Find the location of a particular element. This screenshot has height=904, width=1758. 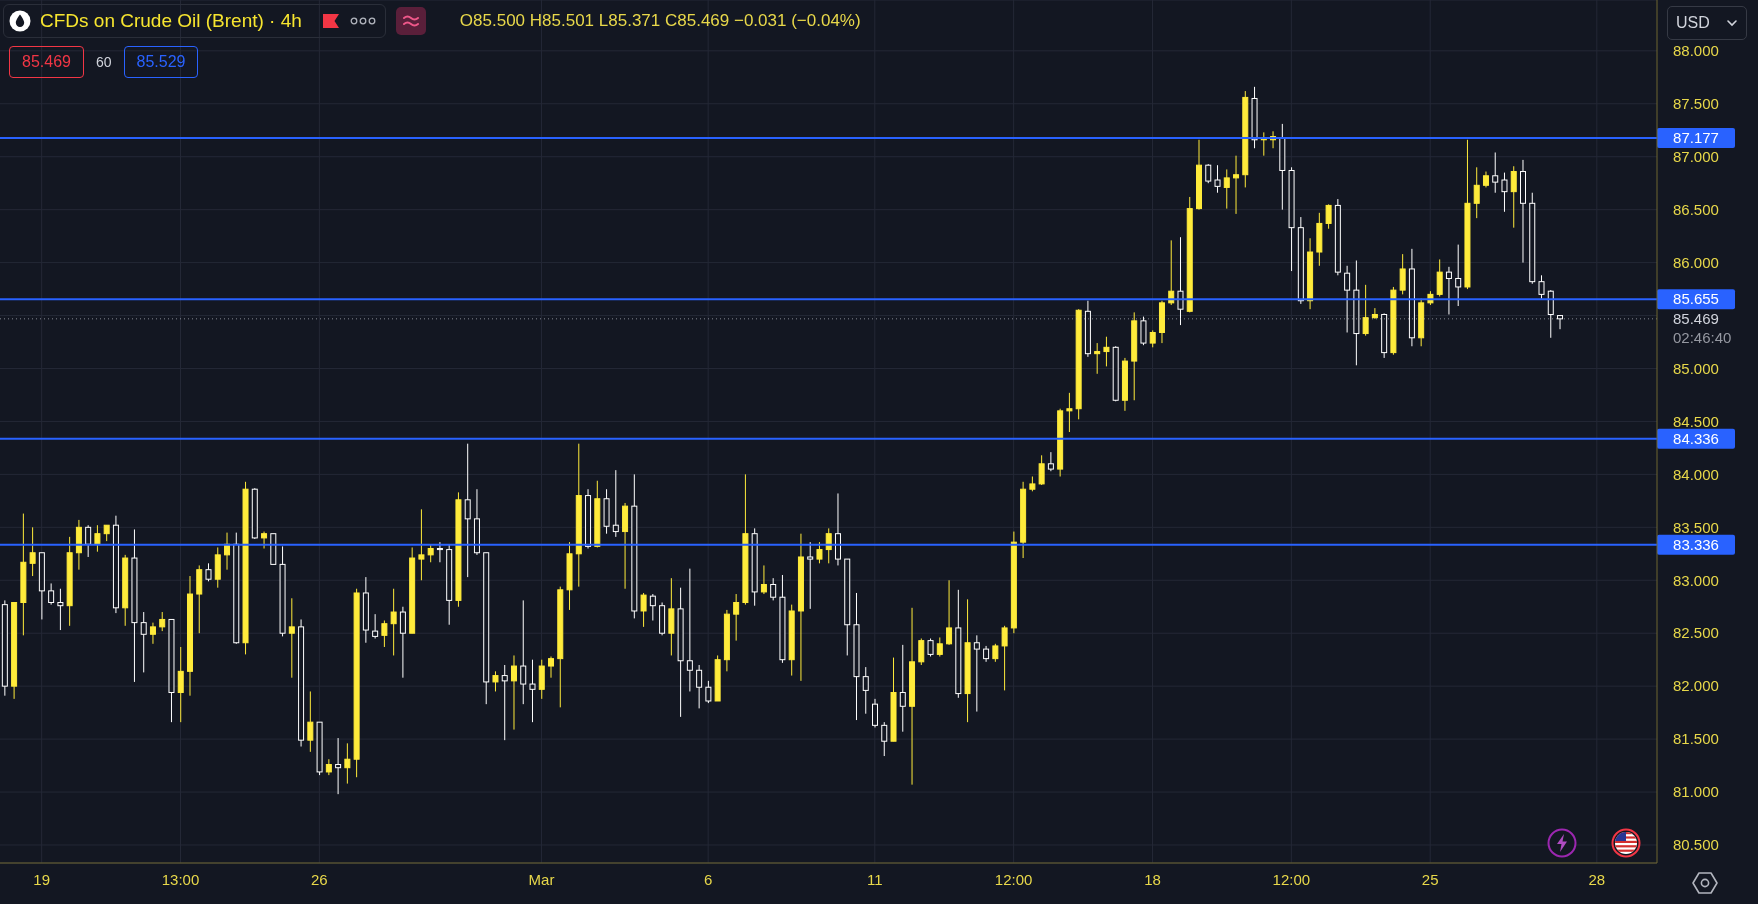

text: USD is located at coordinates (1693, 23).